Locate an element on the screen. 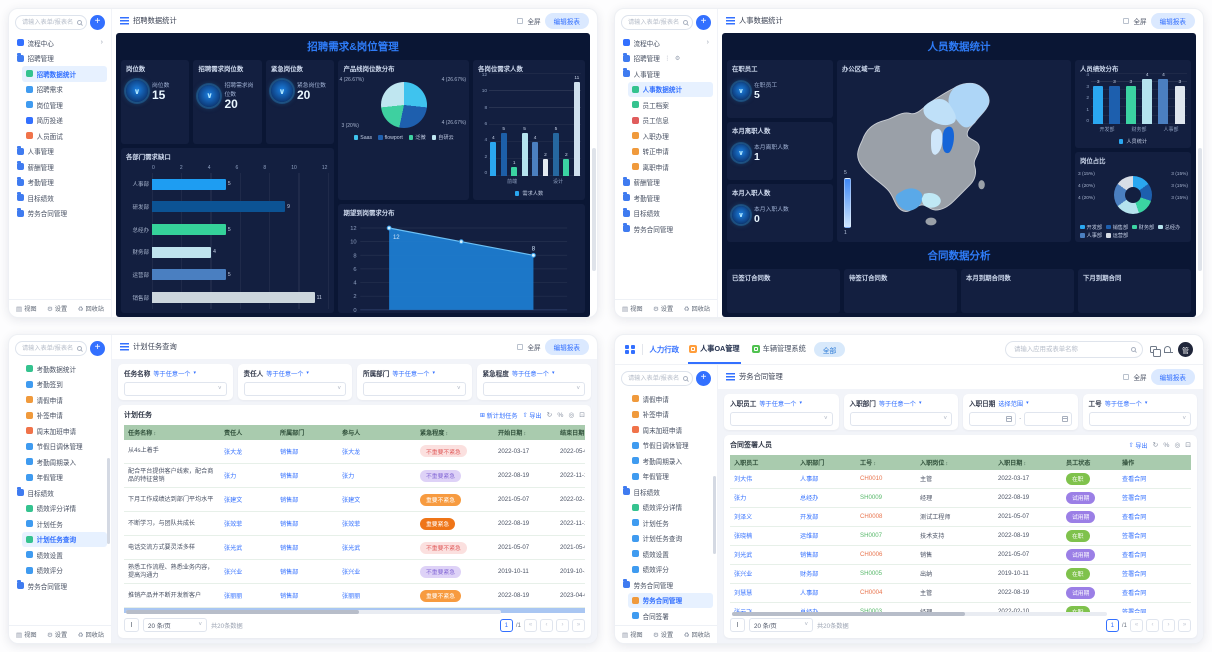  column-header: 参与人 is located at coordinates (377, 432).